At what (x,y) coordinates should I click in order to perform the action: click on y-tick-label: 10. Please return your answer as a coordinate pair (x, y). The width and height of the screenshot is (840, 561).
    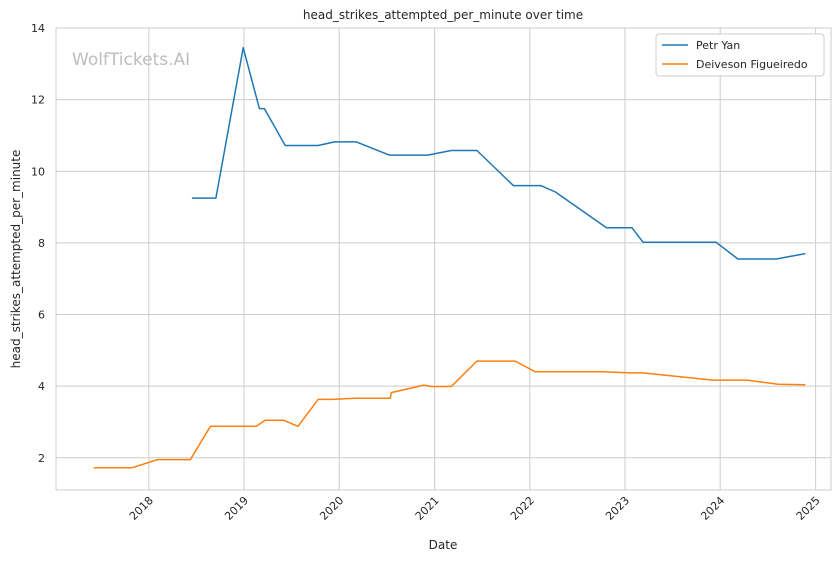
    Looking at the image, I should click on (38, 171).